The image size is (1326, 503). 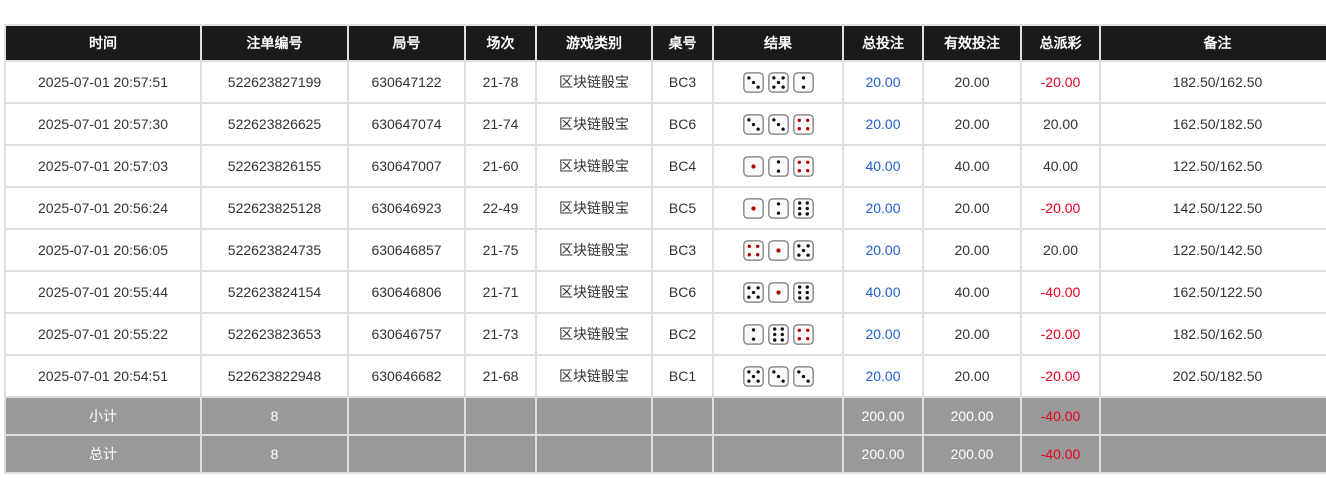 What do you see at coordinates (274, 416) in the screenshot?
I see `summary-count: 8` at bounding box center [274, 416].